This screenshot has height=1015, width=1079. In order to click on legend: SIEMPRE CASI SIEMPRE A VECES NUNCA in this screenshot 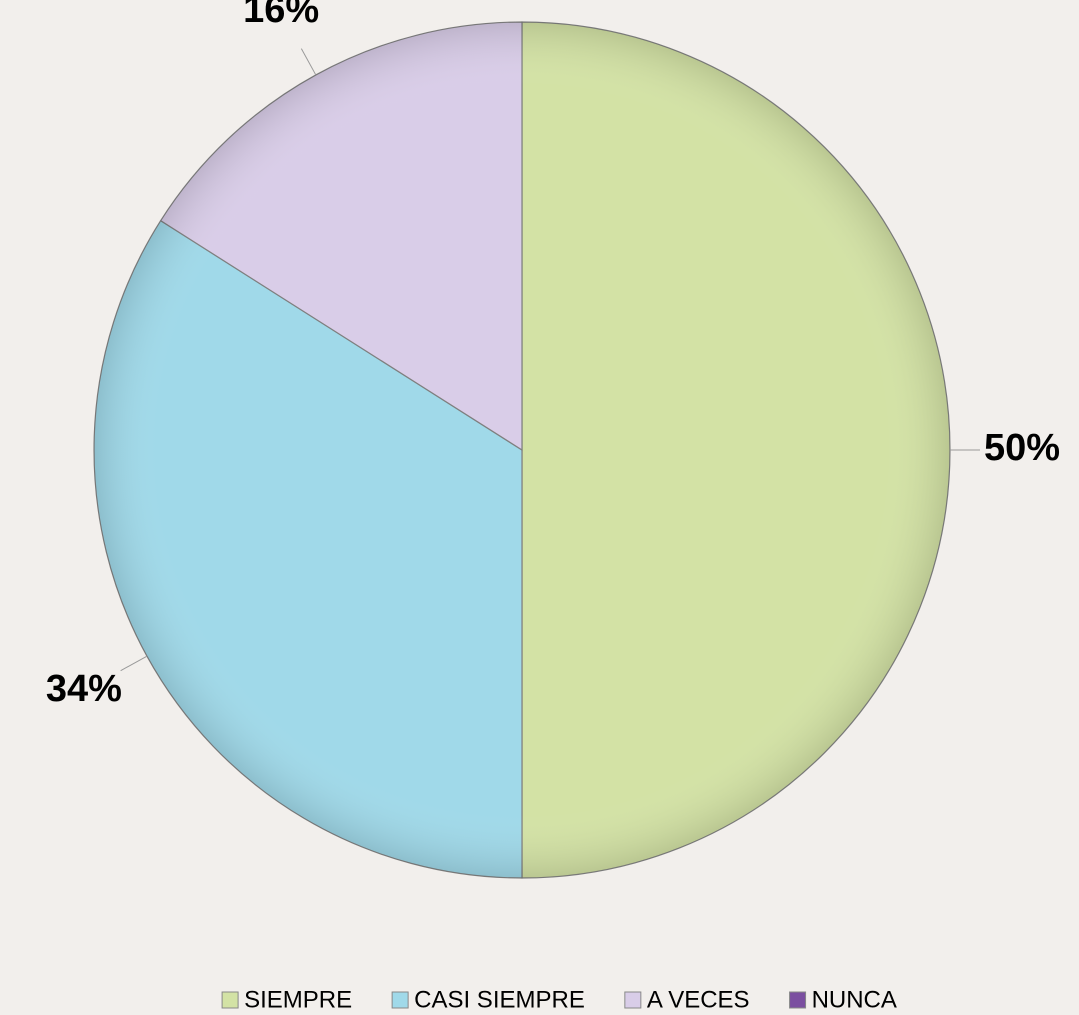, I will do `click(559, 999)`.